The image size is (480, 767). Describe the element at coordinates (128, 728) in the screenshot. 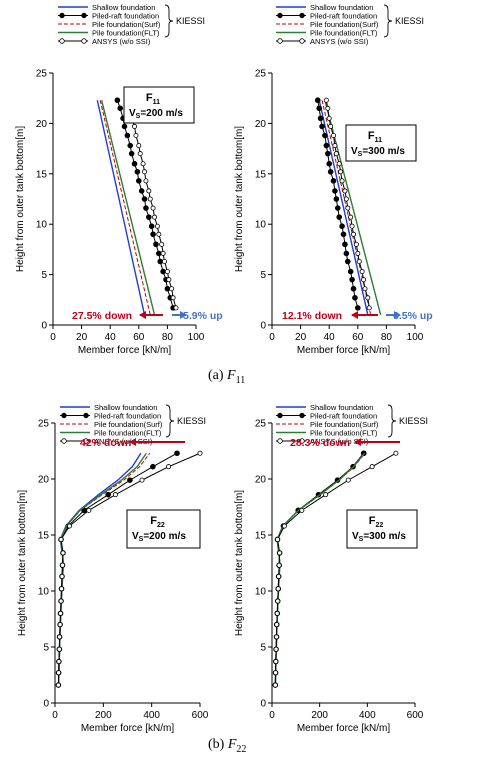

I see `x-axis-title: Member force [kN/m]` at that location.